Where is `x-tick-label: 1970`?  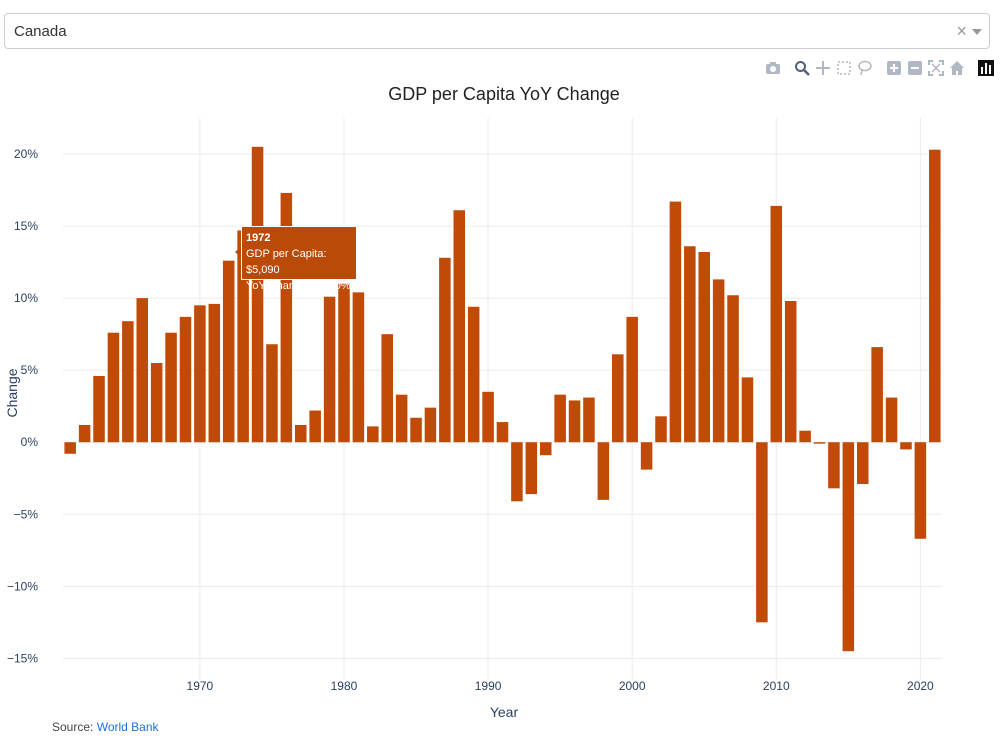 x-tick-label: 1970 is located at coordinates (200, 686).